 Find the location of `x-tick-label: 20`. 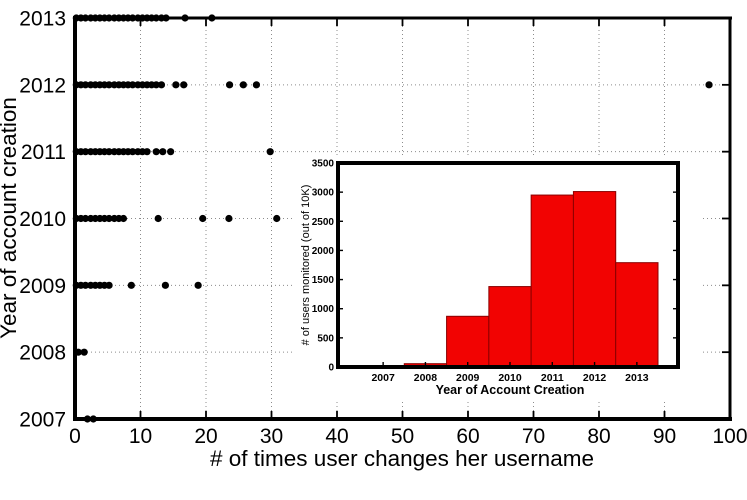

x-tick-label: 20 is located at coordinates (205, 436).